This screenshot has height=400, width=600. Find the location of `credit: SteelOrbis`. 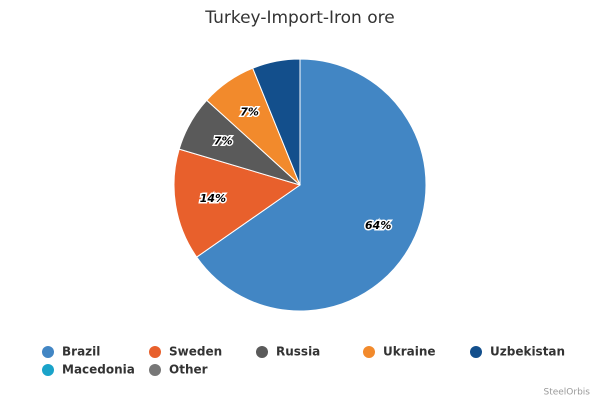

credit: SteelOrbis is located at coordinates (566, 393).